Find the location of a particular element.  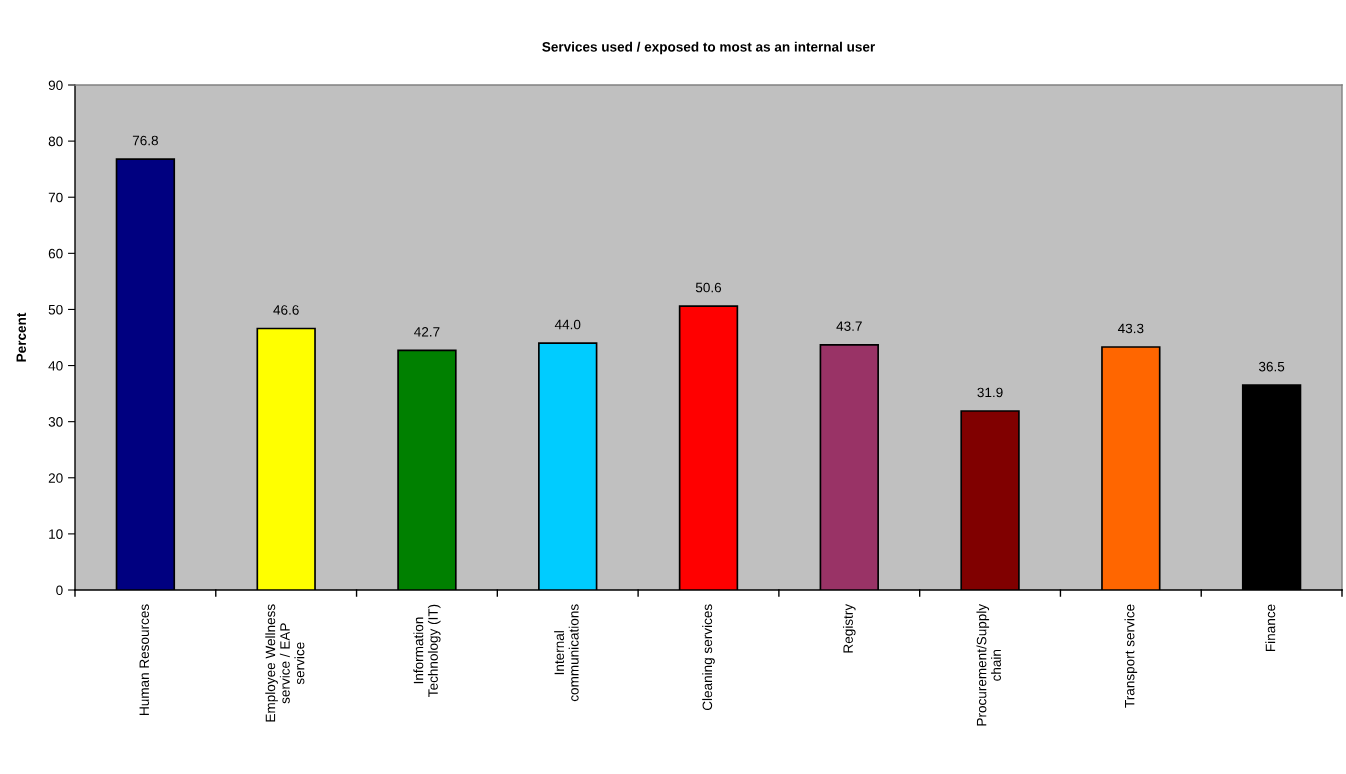

y-tick-label: 20 is located at coordinates (55, 478).